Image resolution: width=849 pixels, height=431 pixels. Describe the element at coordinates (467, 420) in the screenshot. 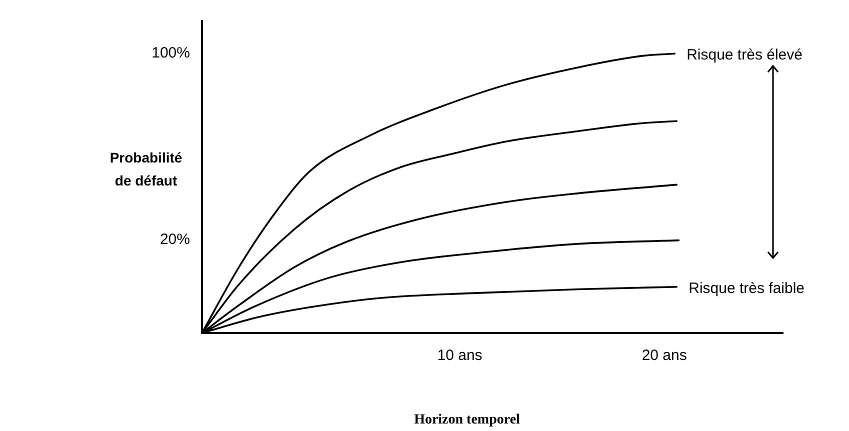

I see `x-axis-title: Horizon temporel` at that location.